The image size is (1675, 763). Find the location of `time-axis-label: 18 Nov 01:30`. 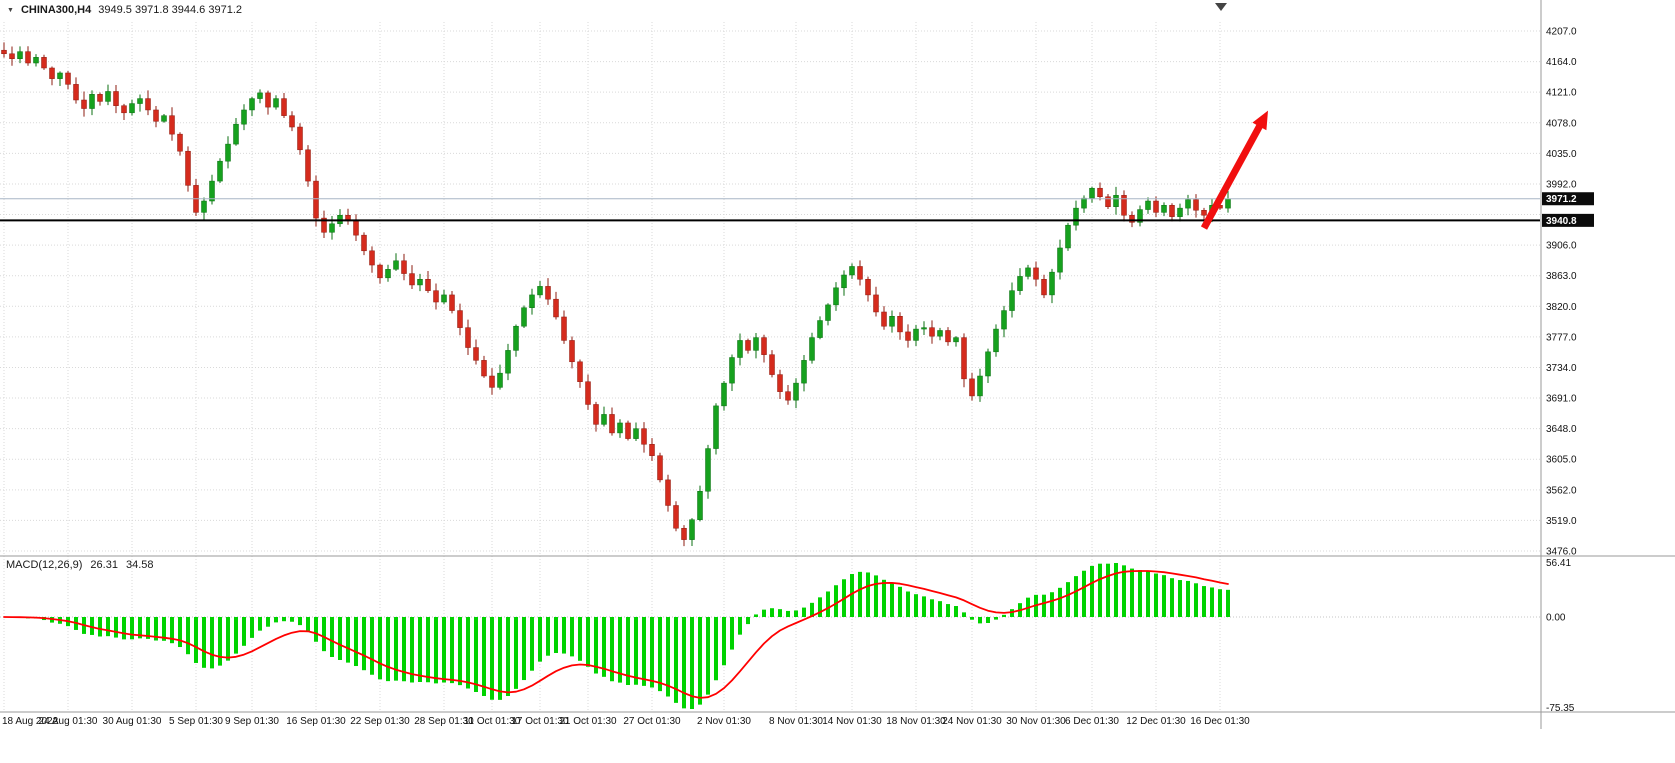

time-axis-label: 18 Nov 01:30 is located at coordinates (916, 721).